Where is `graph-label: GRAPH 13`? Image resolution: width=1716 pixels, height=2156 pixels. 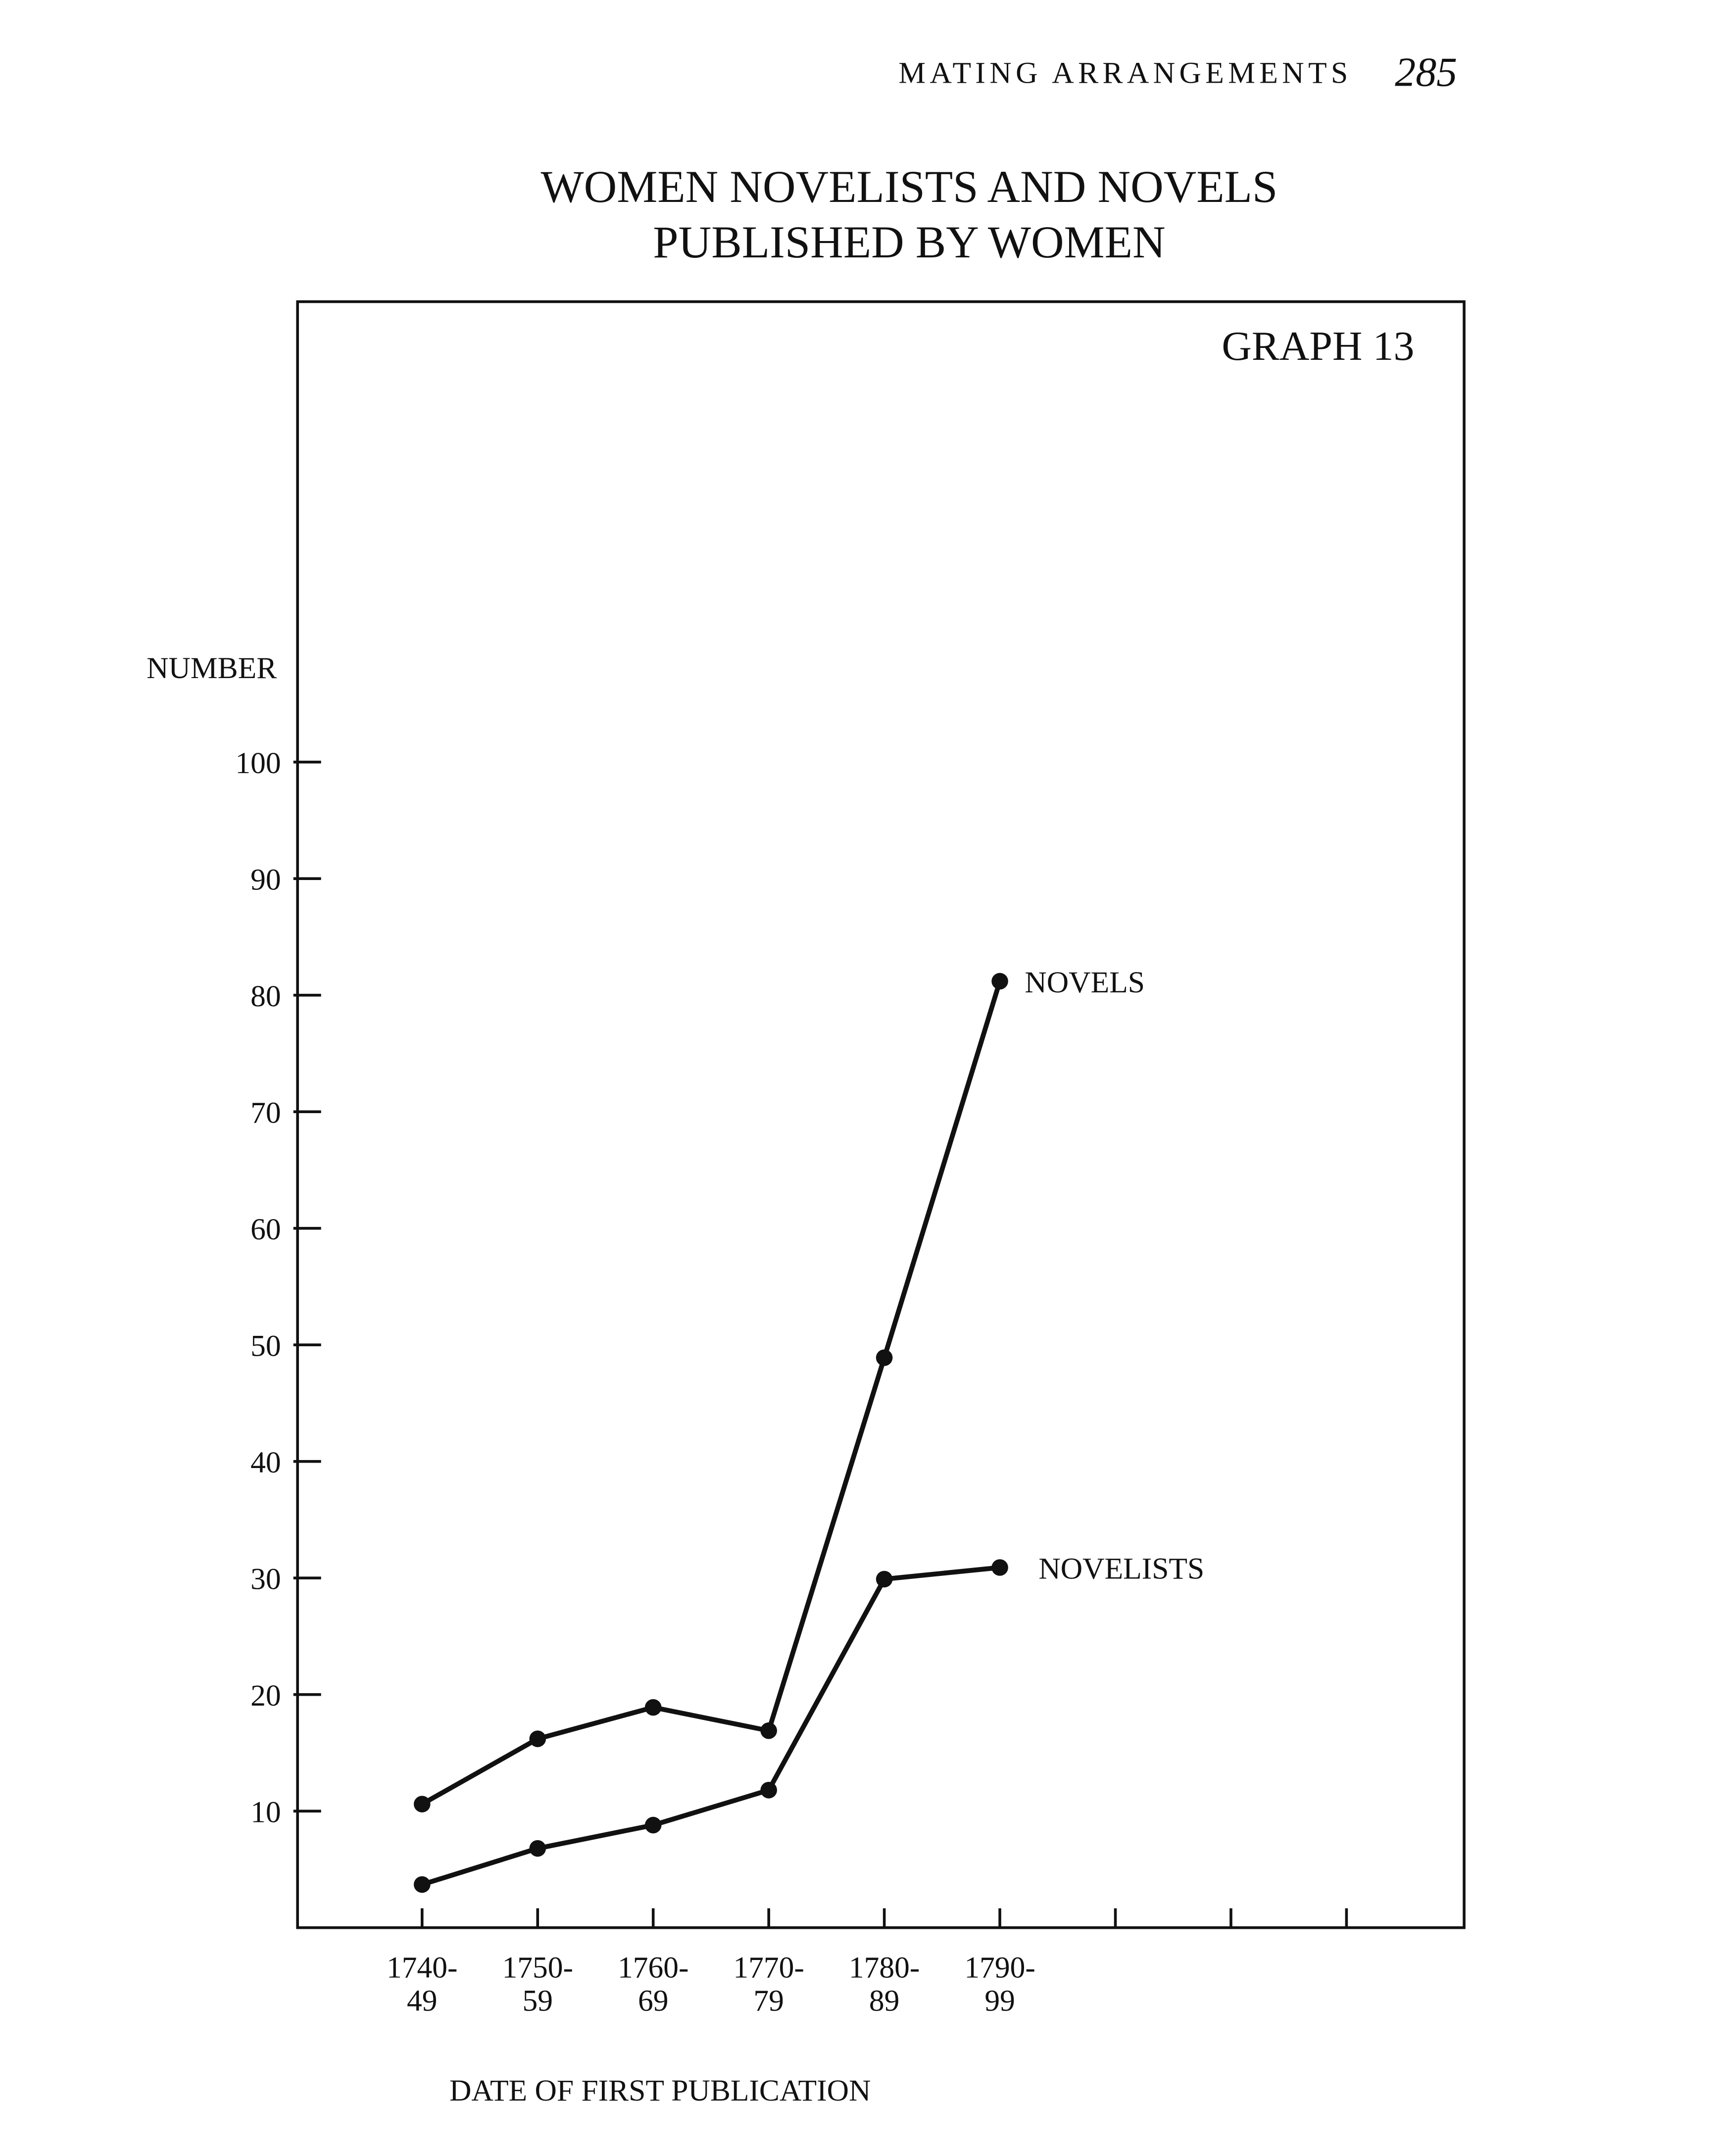
graph-label: GRAPH 13 is located at coordinates (1318, 346).